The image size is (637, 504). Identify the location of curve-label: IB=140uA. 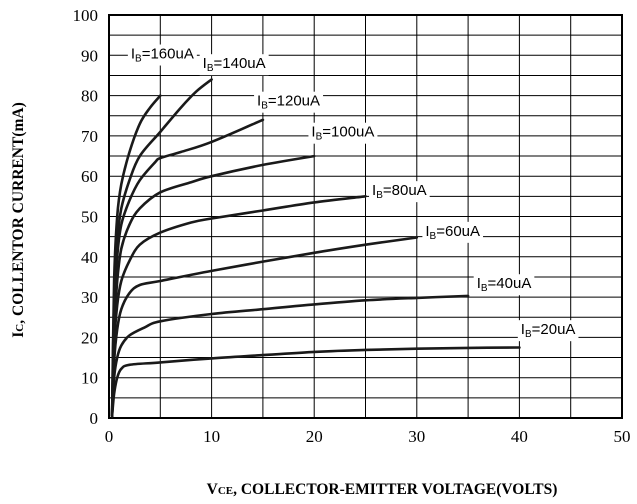
(234, 64).